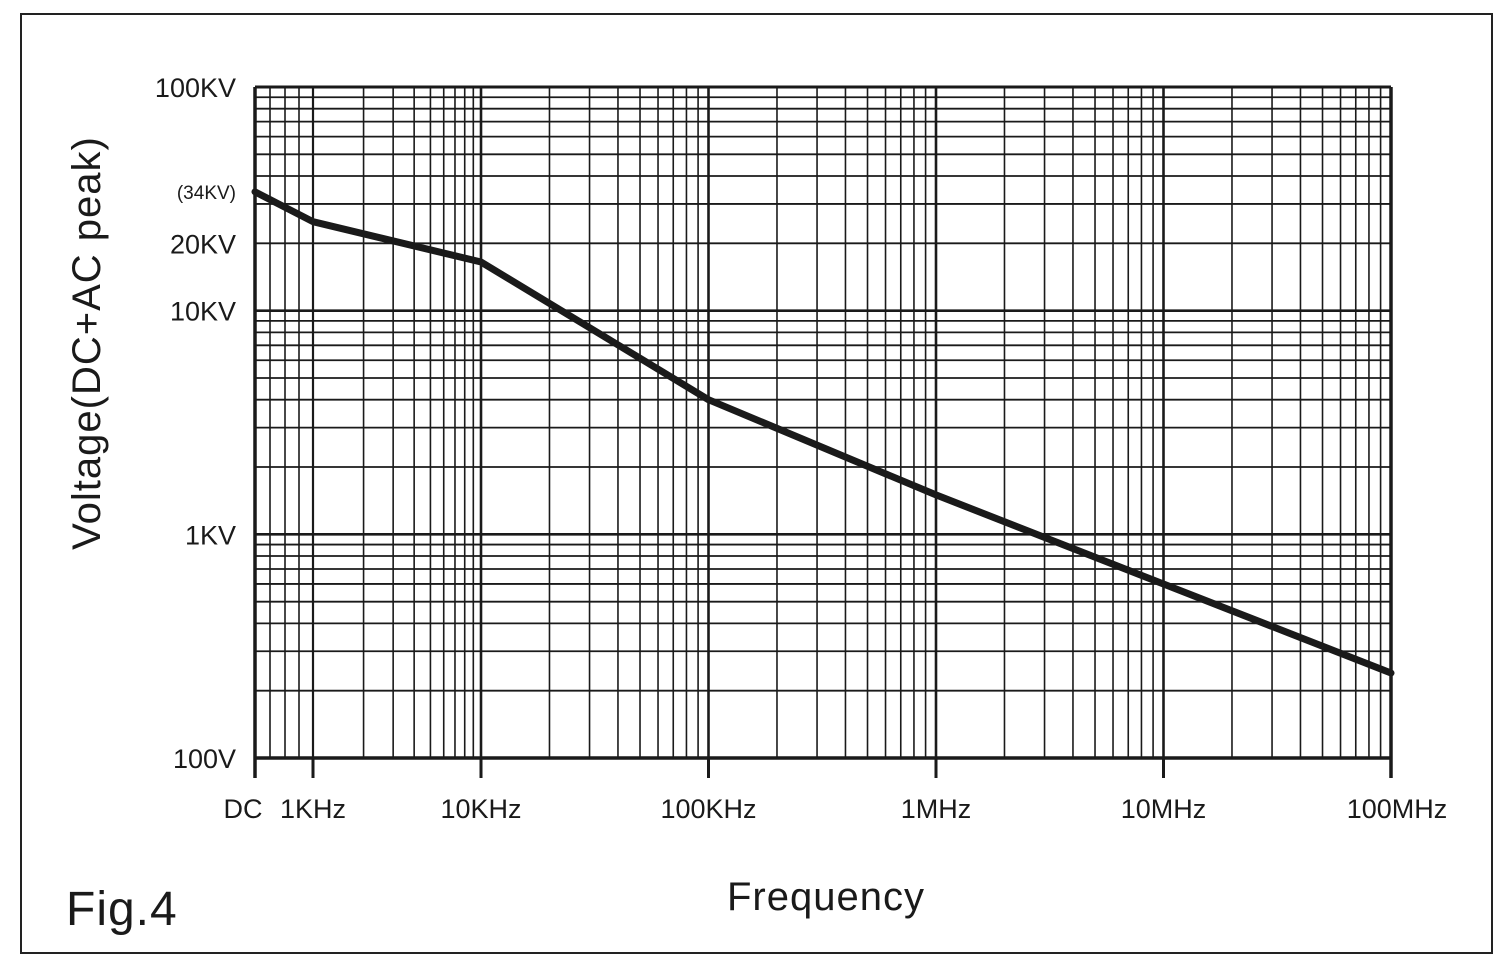 Image resolution: width=1502 pixels, height=968 pixels. What do you see at coordinates (243, 809) in the screenshot?
I see `x-tick-label: DC` at bounding box center [243, 809].